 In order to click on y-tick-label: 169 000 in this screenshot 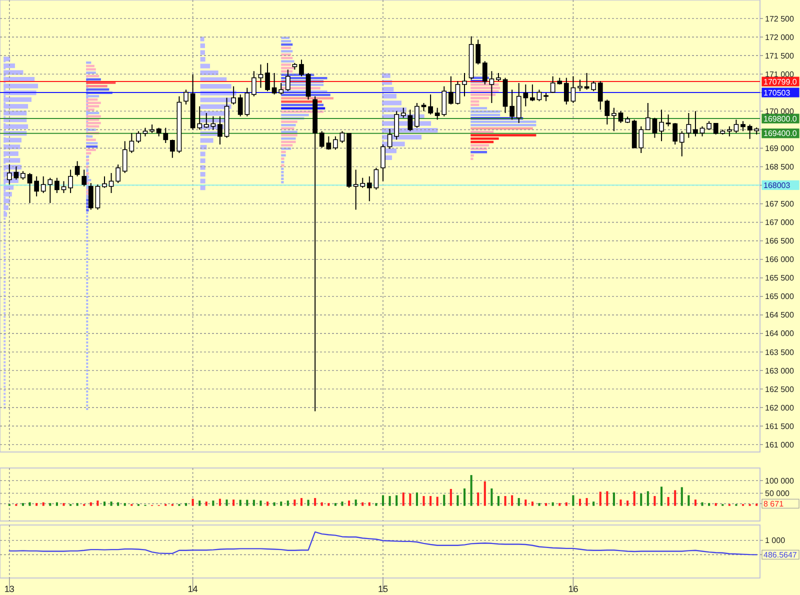, I will do `click(779, 148)`.